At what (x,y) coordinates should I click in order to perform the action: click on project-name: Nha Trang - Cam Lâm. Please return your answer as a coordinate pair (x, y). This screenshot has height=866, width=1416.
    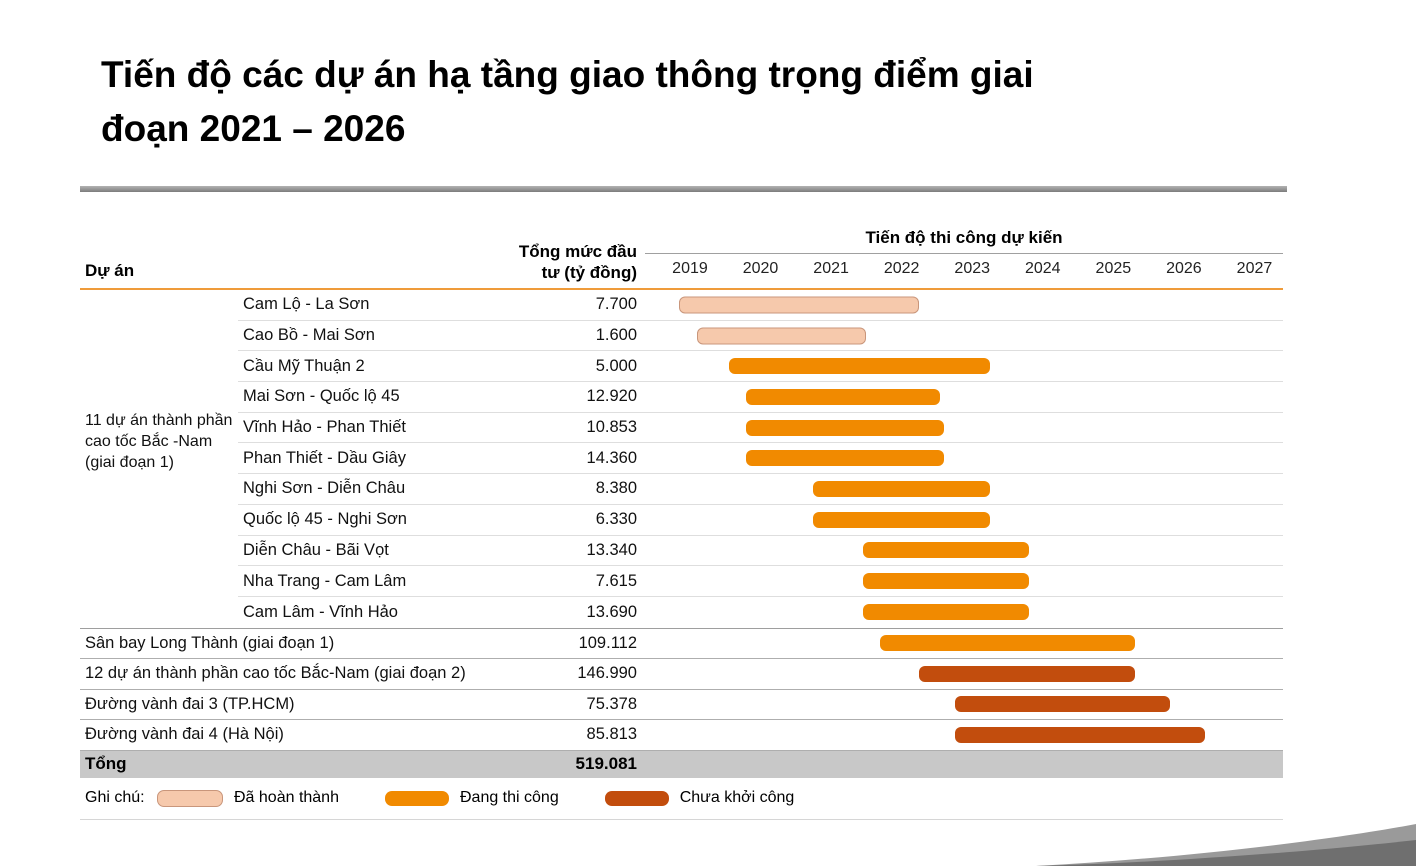
    Looking at the image, I should click on (325, 580).